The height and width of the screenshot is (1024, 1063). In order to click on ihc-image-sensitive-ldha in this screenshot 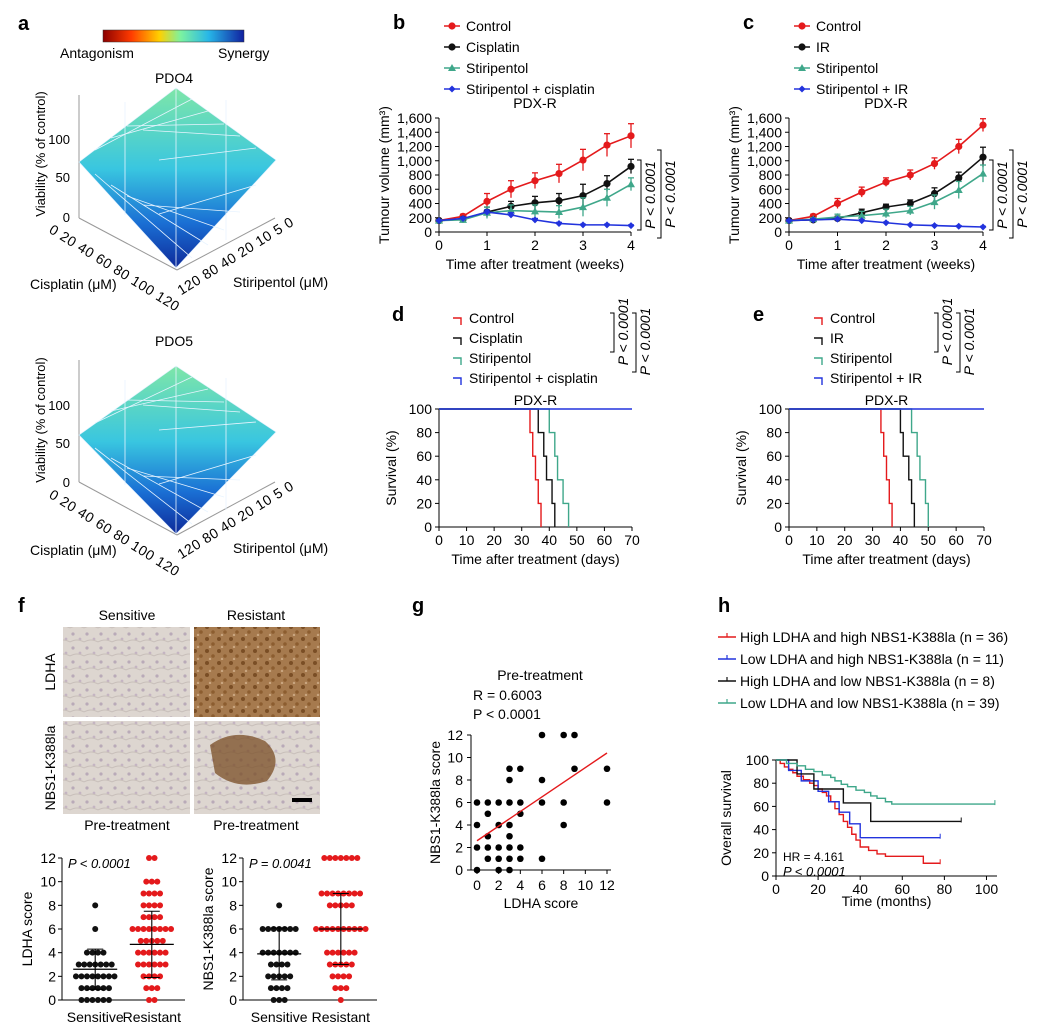, I will do `click(126, 672)`.